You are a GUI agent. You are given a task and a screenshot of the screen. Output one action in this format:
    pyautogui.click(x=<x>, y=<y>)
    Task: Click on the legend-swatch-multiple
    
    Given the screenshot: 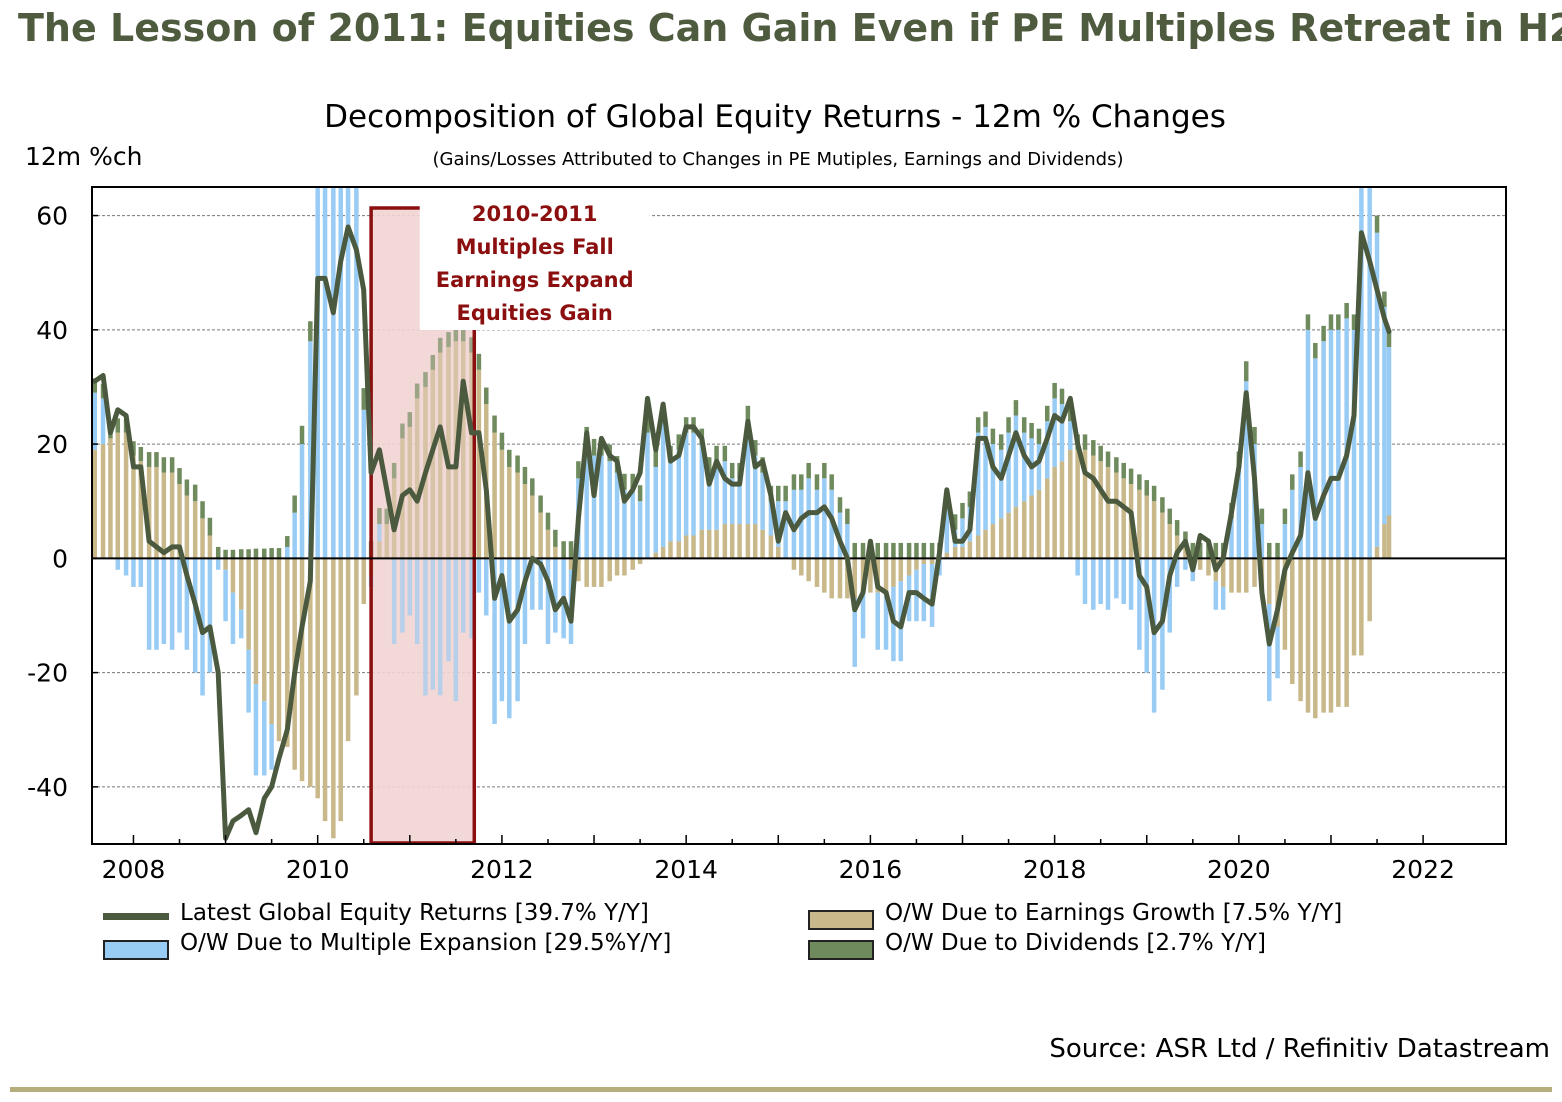 What is the action you would take?
    pyautogui.click(x=136, y=950)
    